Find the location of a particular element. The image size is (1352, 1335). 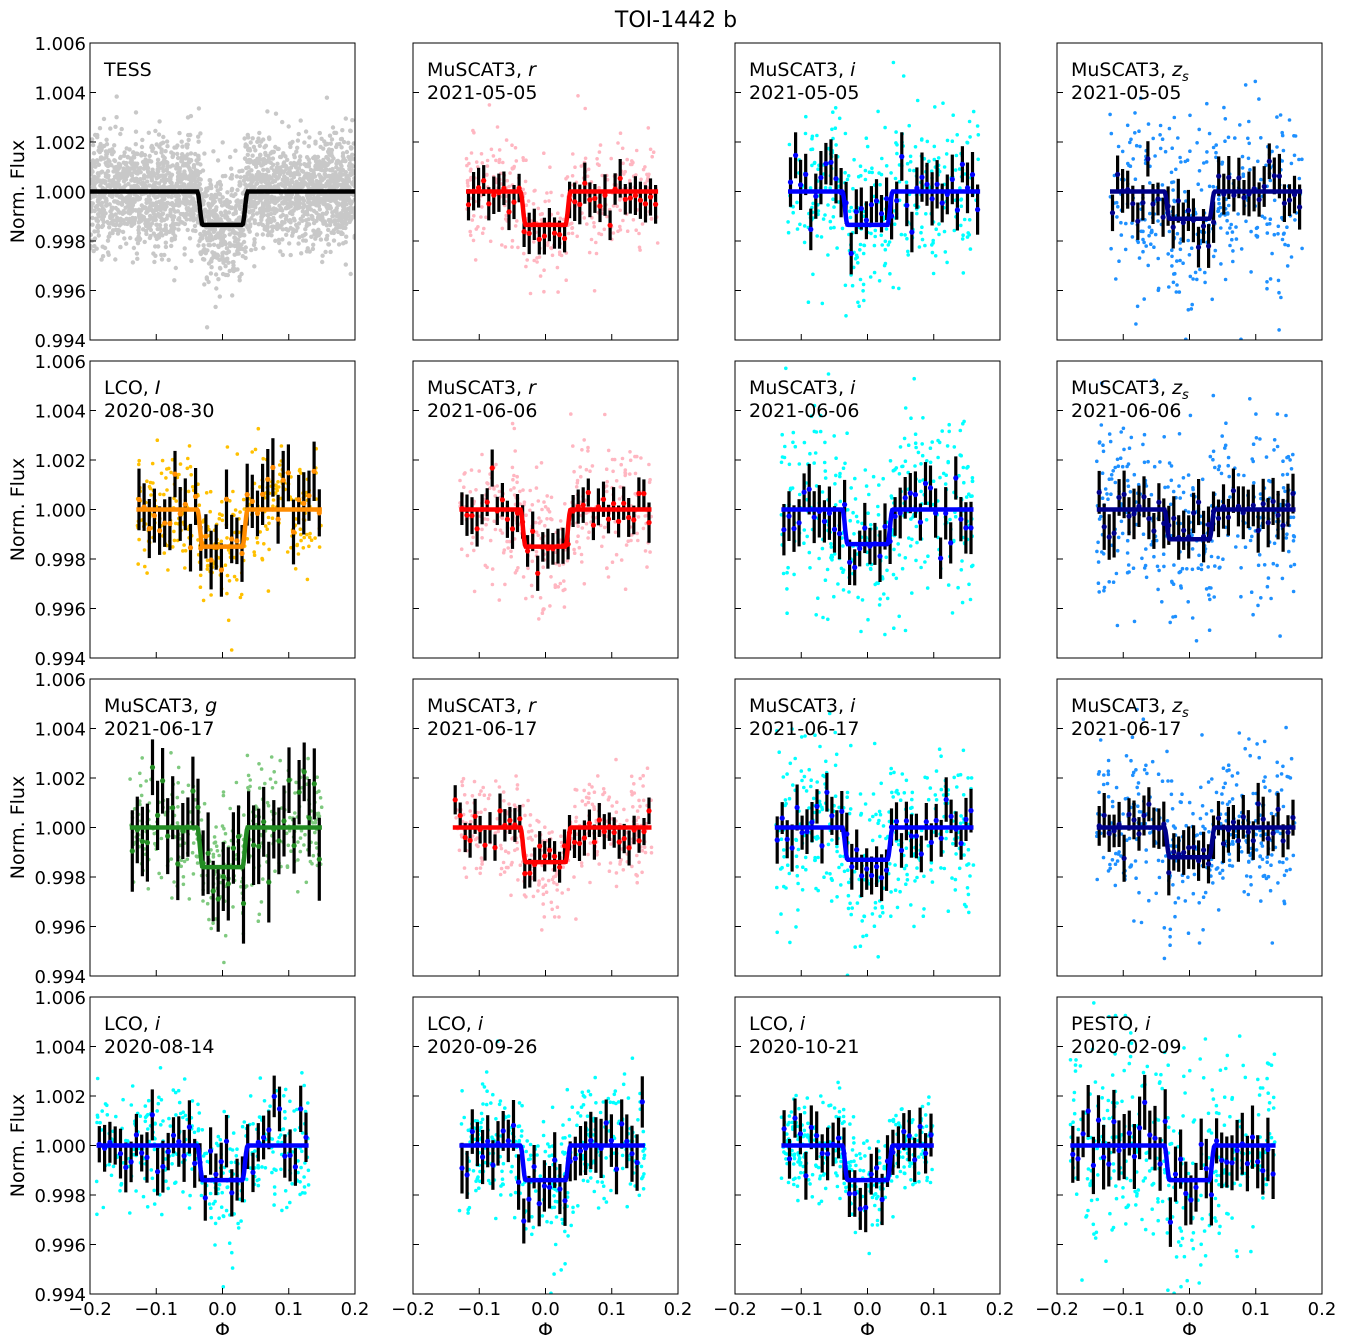

y-tick-label: 1.002 is located at coordinates (60, 143).